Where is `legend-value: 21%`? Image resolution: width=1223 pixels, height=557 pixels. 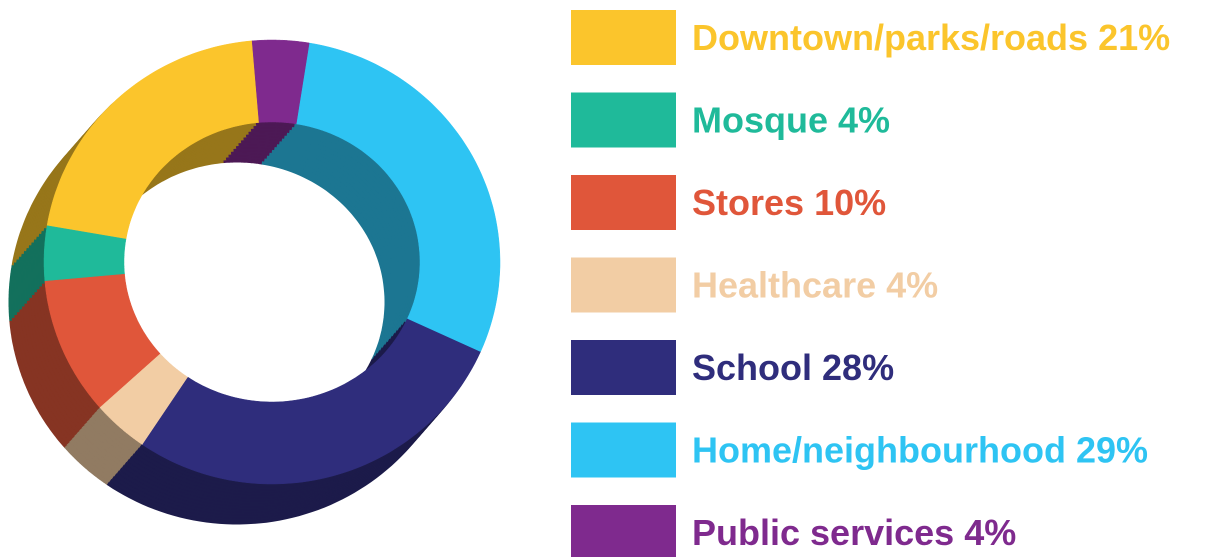 legend-value: 21% is located at coordinates (1134, 37).